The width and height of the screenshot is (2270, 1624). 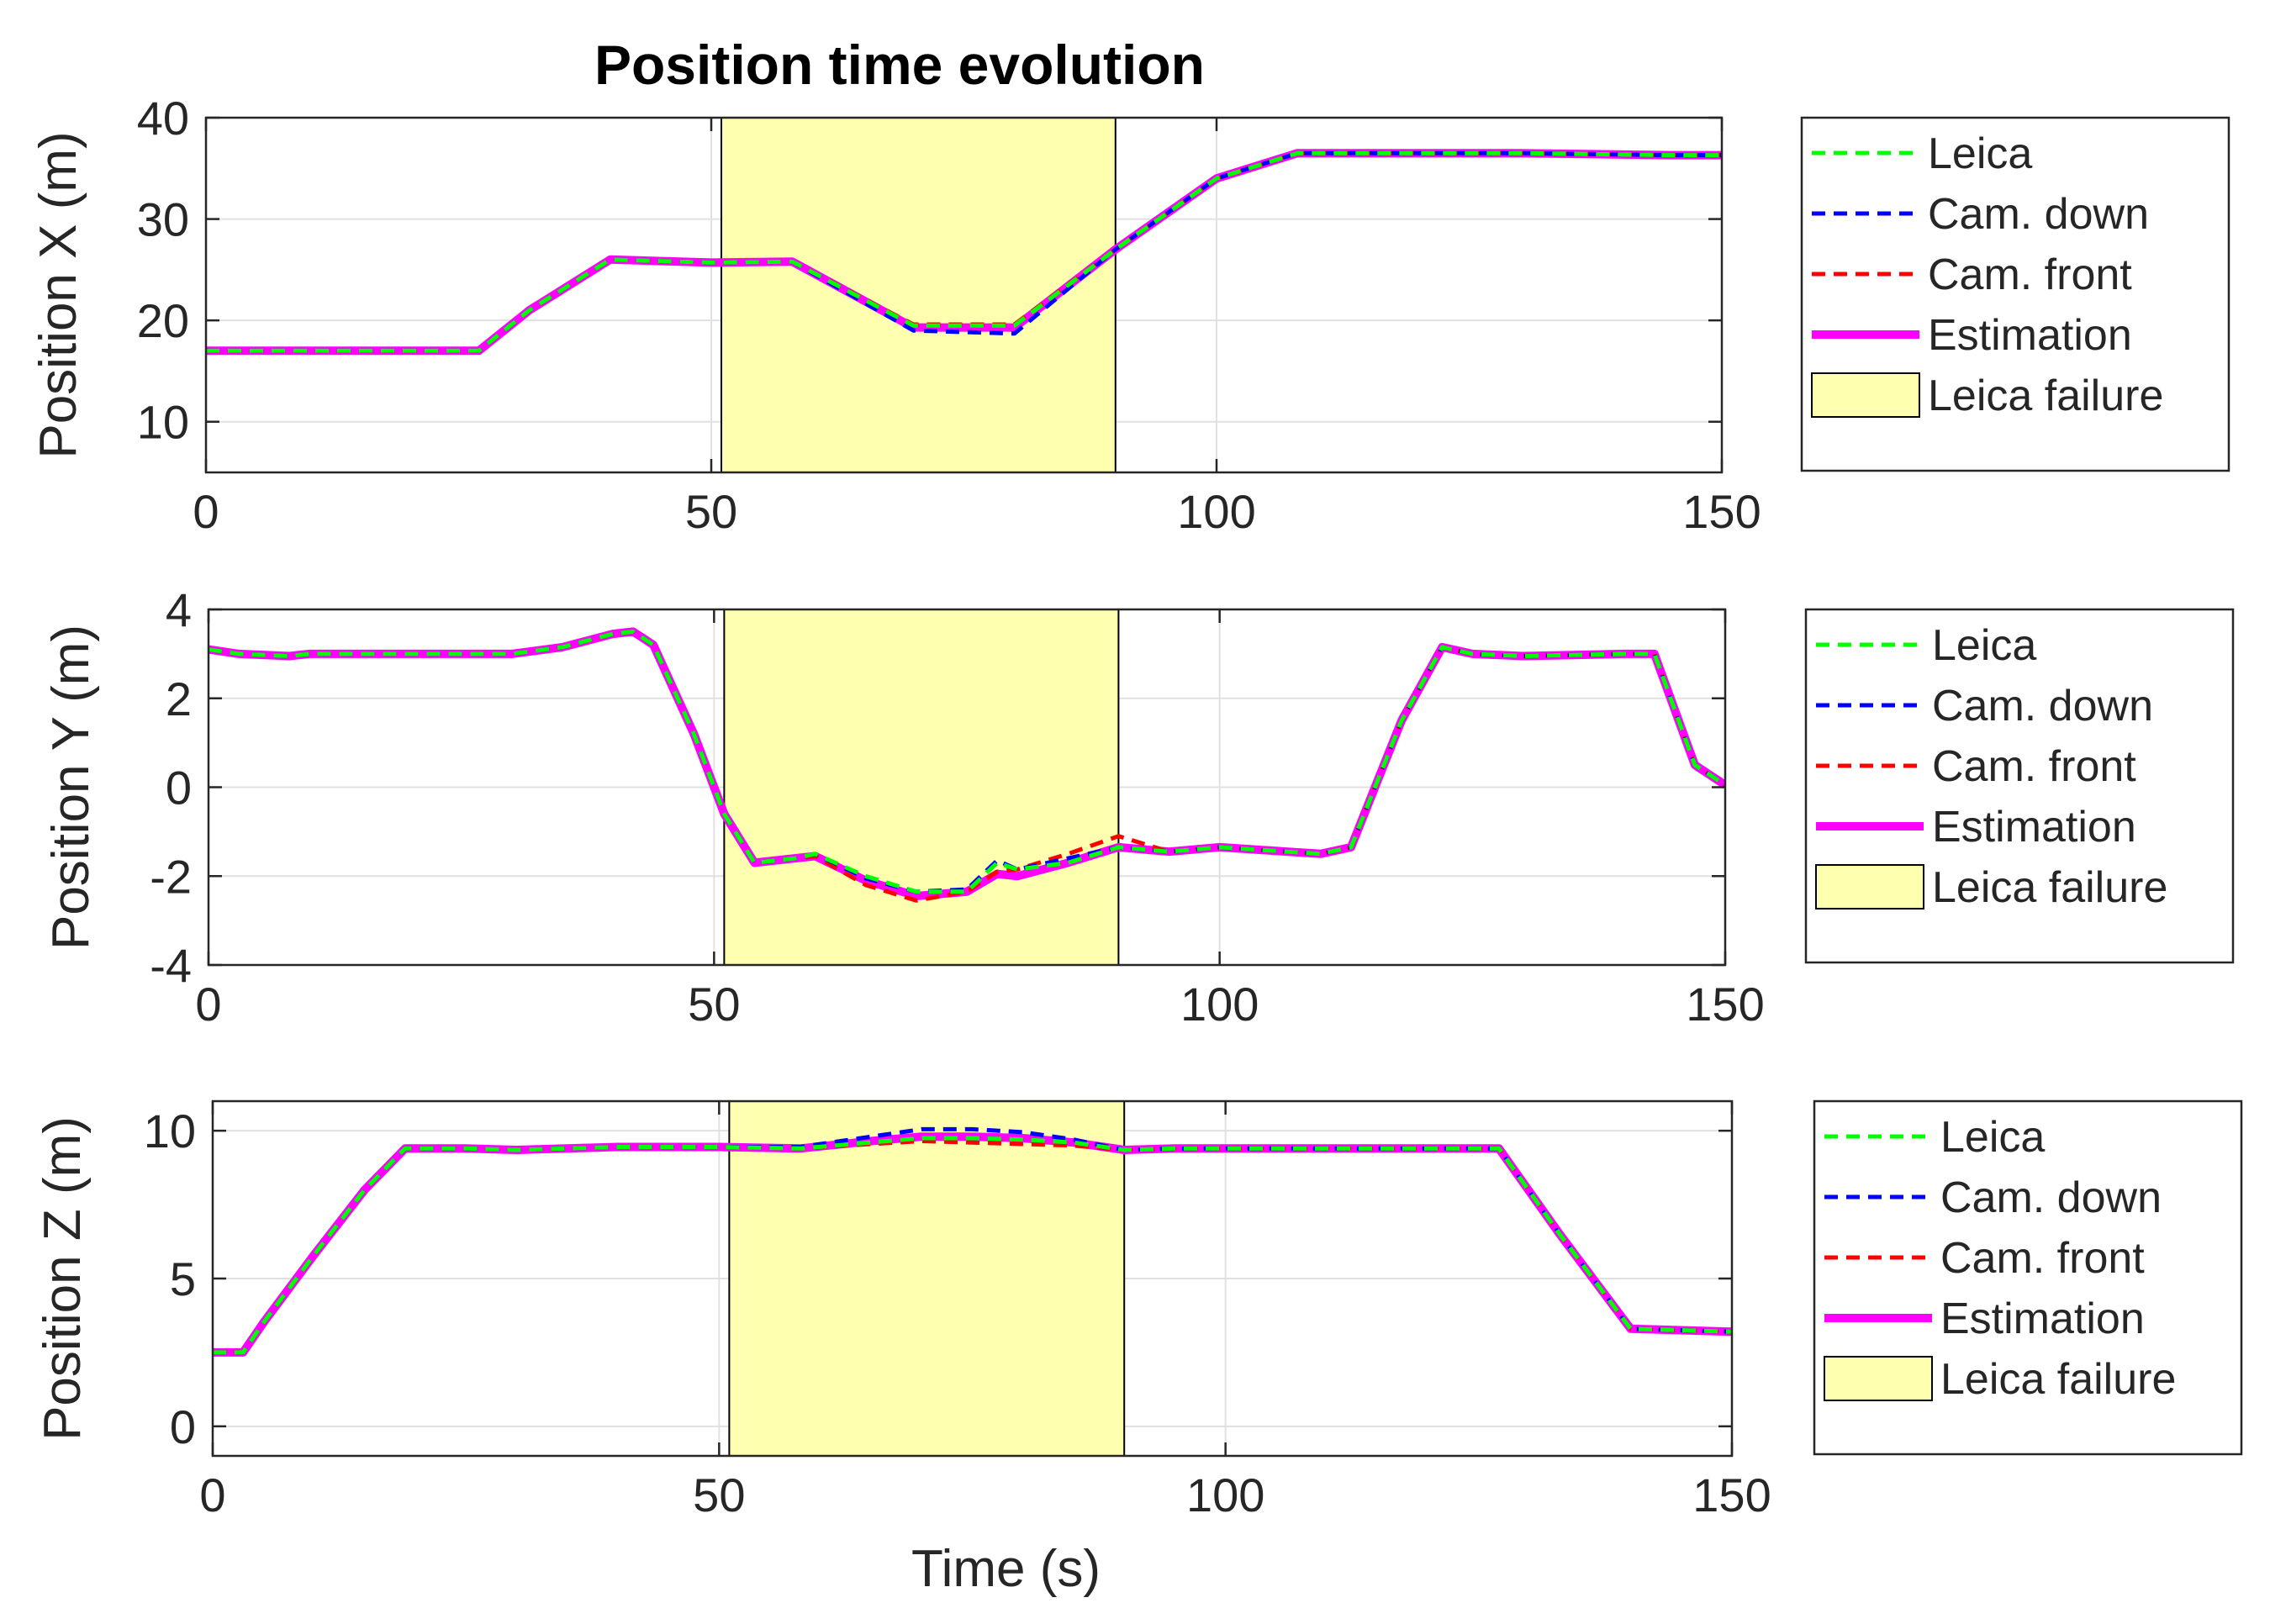 I want to click on figure-title: Position time evolution, so click(x=899, y=65).